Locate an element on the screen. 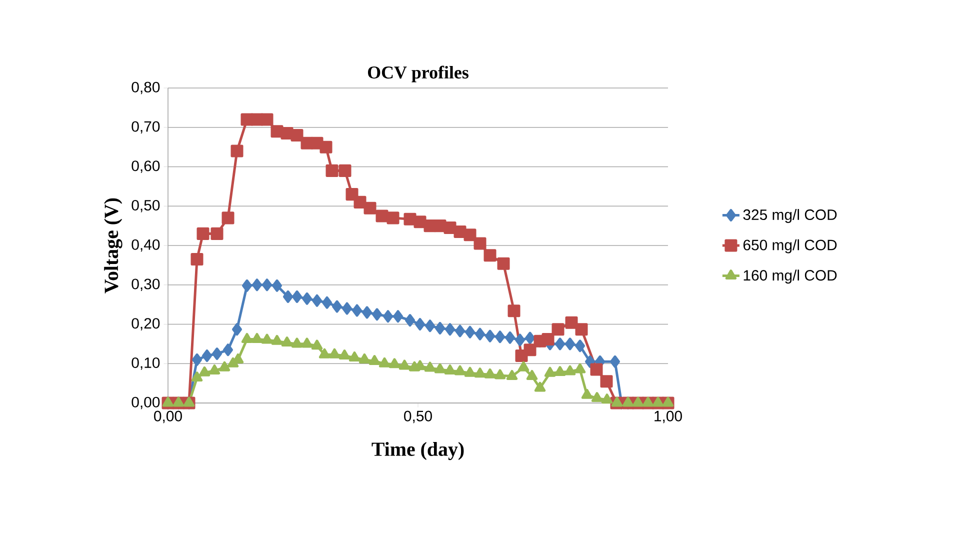 The width and height of the screenshot is (959, 536). chart-title: OCV profiles is located at coordinates (418, 74).